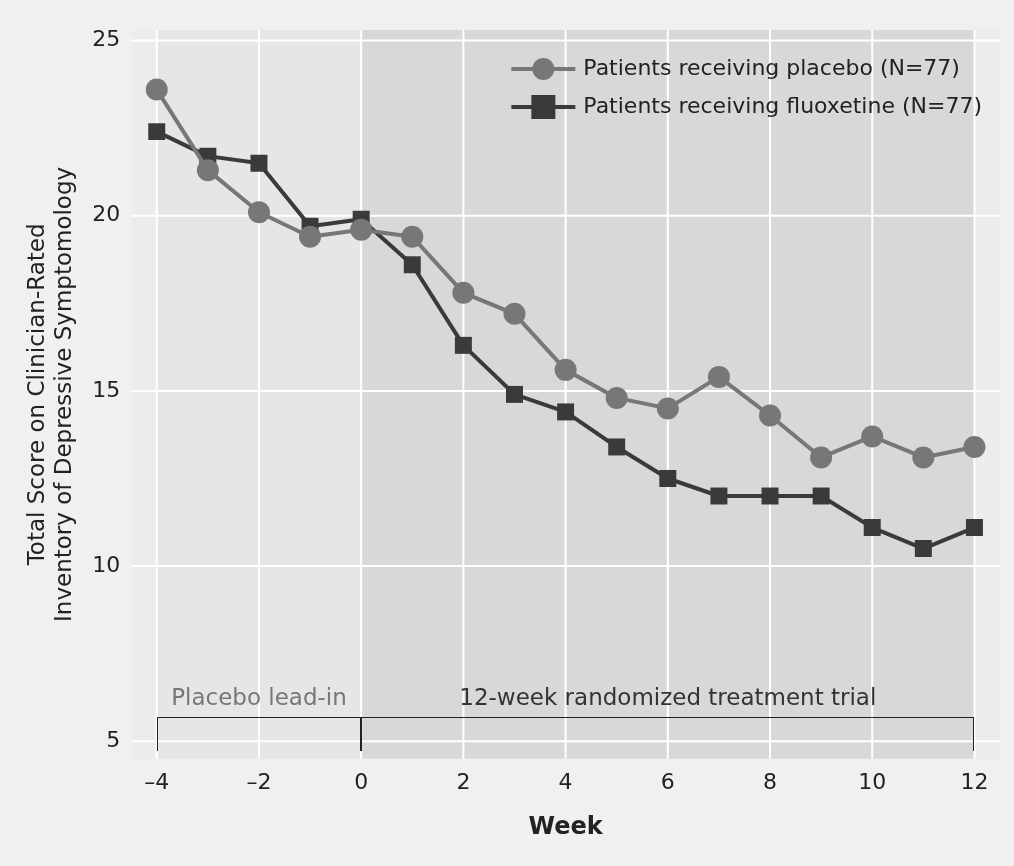 Image resolution: width=1014 pixels, height=866 pixels. I want to click on x-tick-label: –2, so click(259, 781).